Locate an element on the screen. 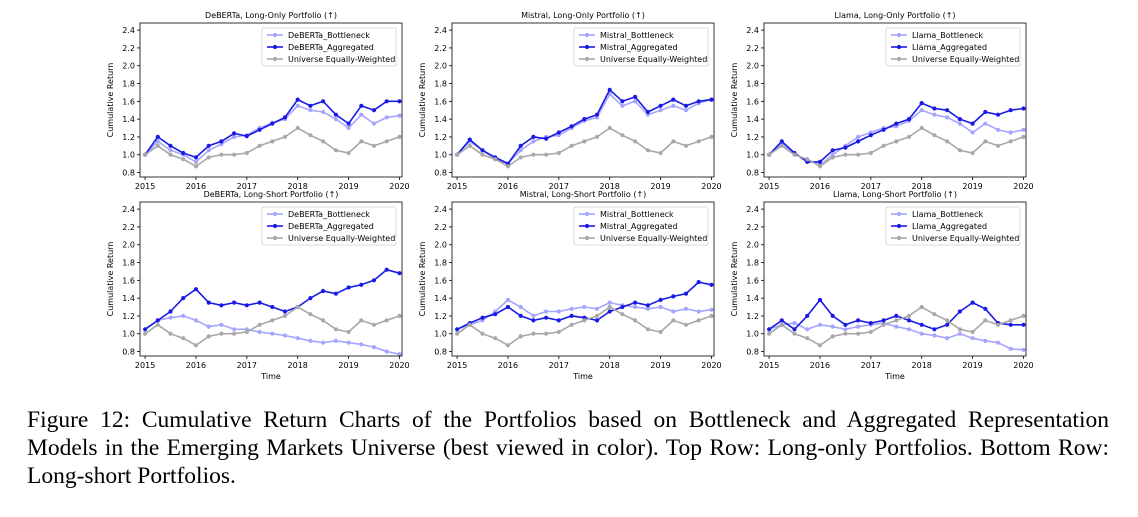  chart-title: Llama, Long-Short Portfolio (↑) is located at coordinates (895, 194).